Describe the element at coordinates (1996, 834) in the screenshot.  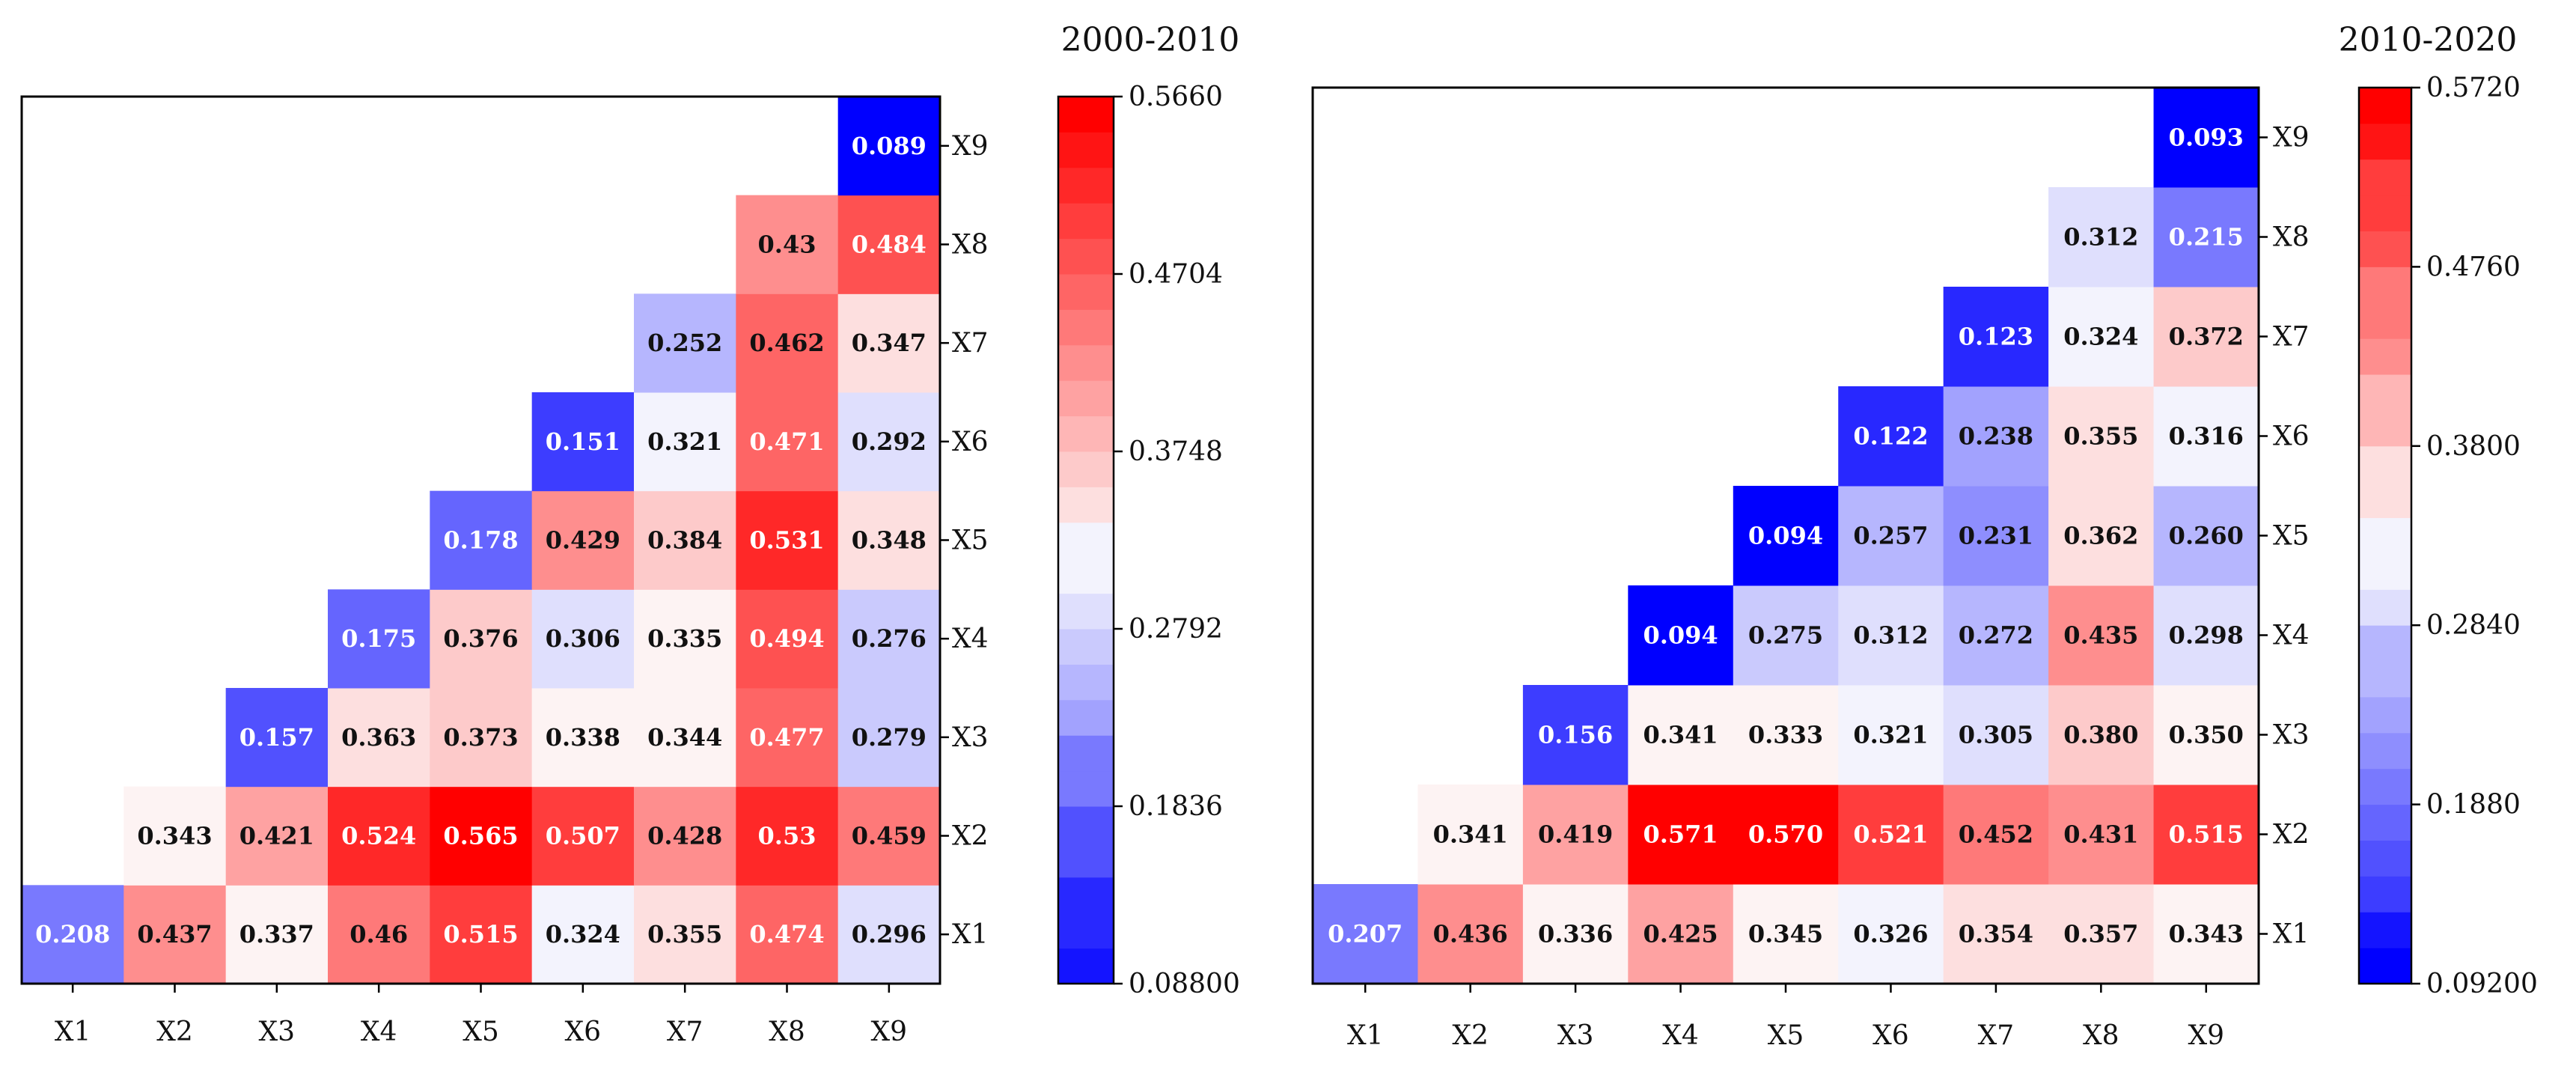
I see `cell-value-label: 0.452` at that location.